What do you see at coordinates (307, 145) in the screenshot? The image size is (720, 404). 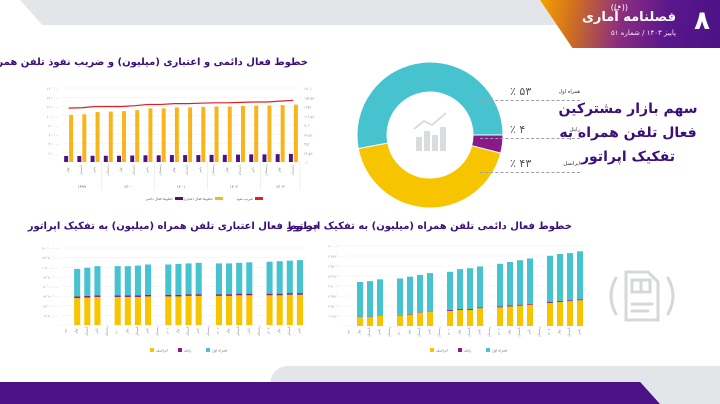 I see `y2-tick-label: ۴۵٪` at bounding box center [307, 145].